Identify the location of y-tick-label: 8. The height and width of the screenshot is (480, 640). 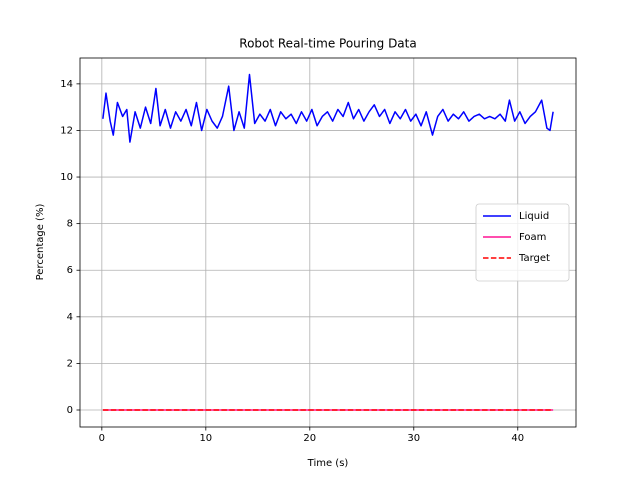
(70, 224).